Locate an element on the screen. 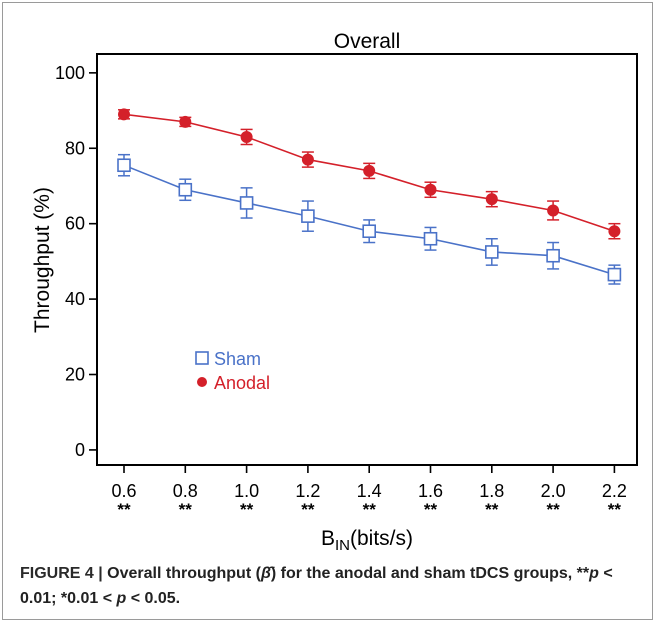 This screenshot has height=627, width=655. chart-title: Overall is located at coordinates (367, 41).